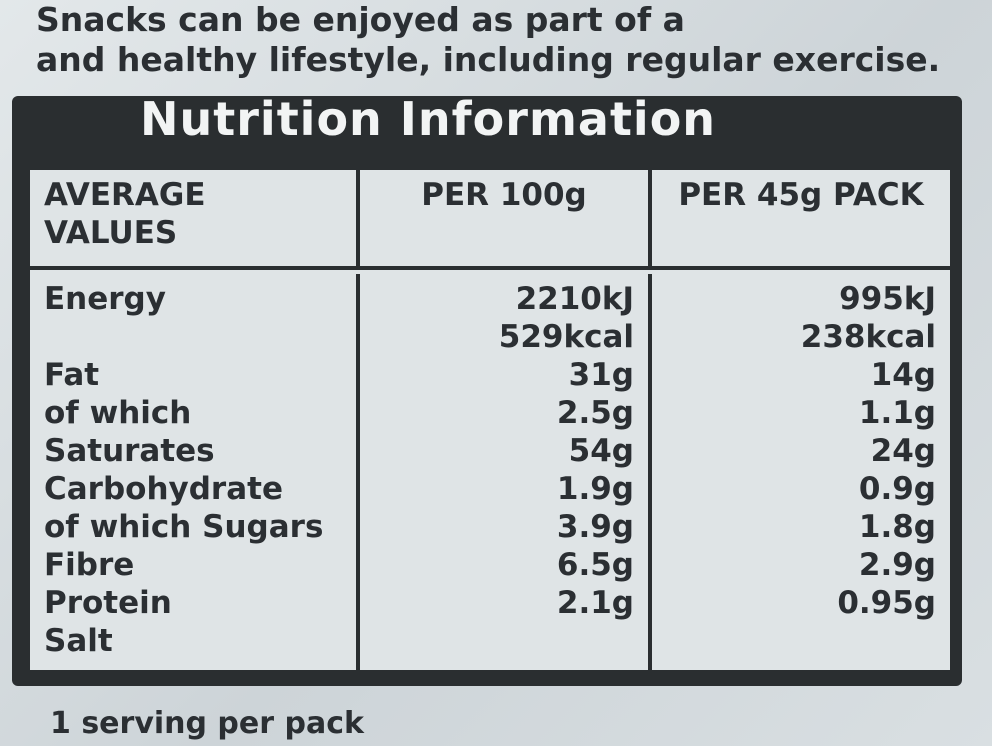 The image size is (992, 746). I want to click on value-per-100g: 3.9g, so click(595, 527).